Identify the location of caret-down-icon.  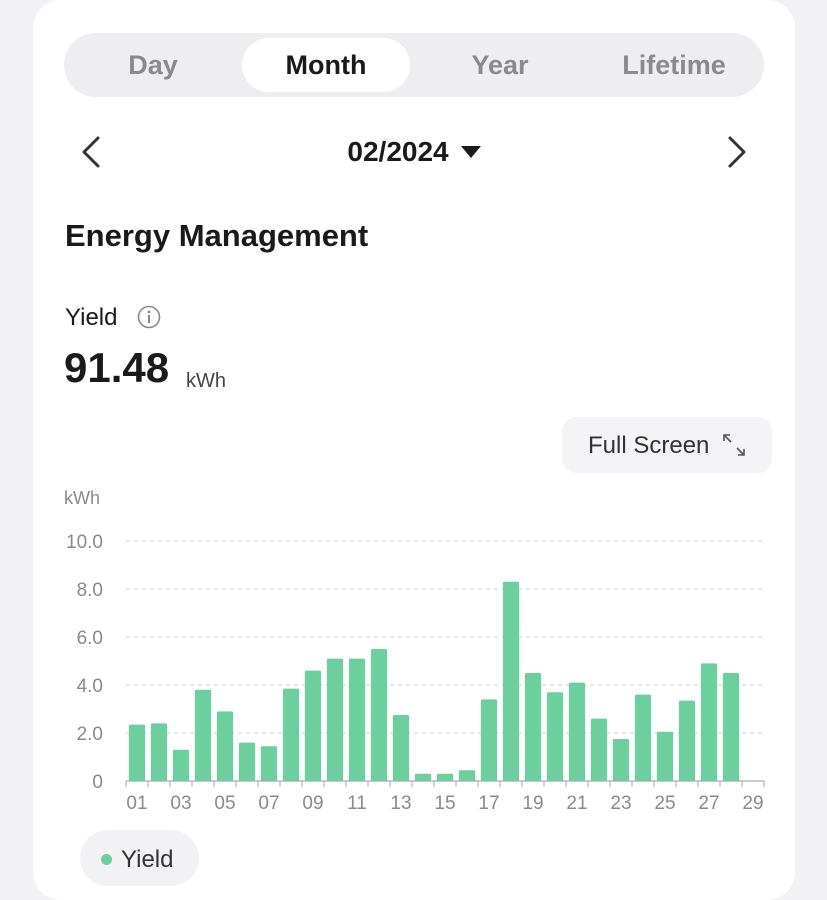
(470, 151).